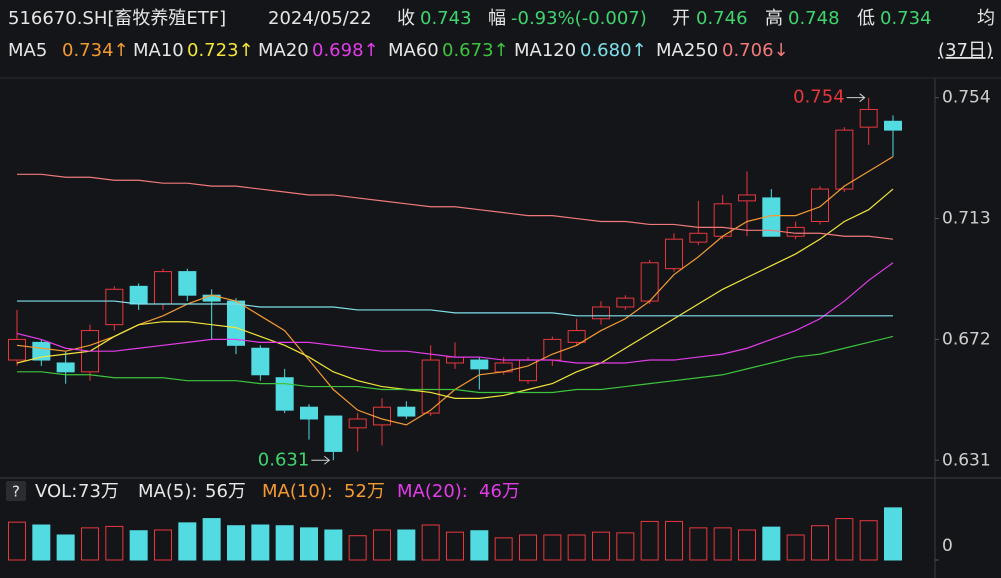  What do you see at coordinates (755, 50) in the screenshot?
I see `legend-value: 0.706↓` at bounding box center [755, 50].